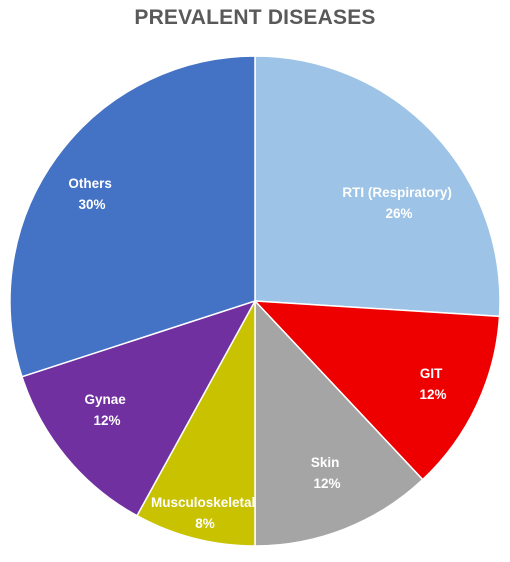 The height and width of the screenshot is (562, 510). I want to click on slice-skin, so click(339, 423).